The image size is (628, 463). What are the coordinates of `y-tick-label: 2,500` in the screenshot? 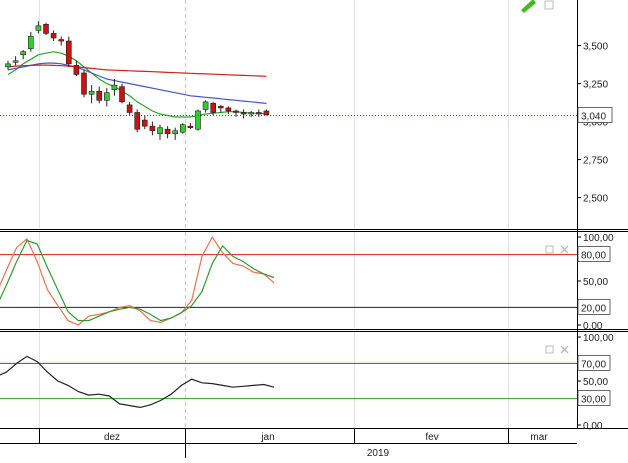 It's located at (595, 199).